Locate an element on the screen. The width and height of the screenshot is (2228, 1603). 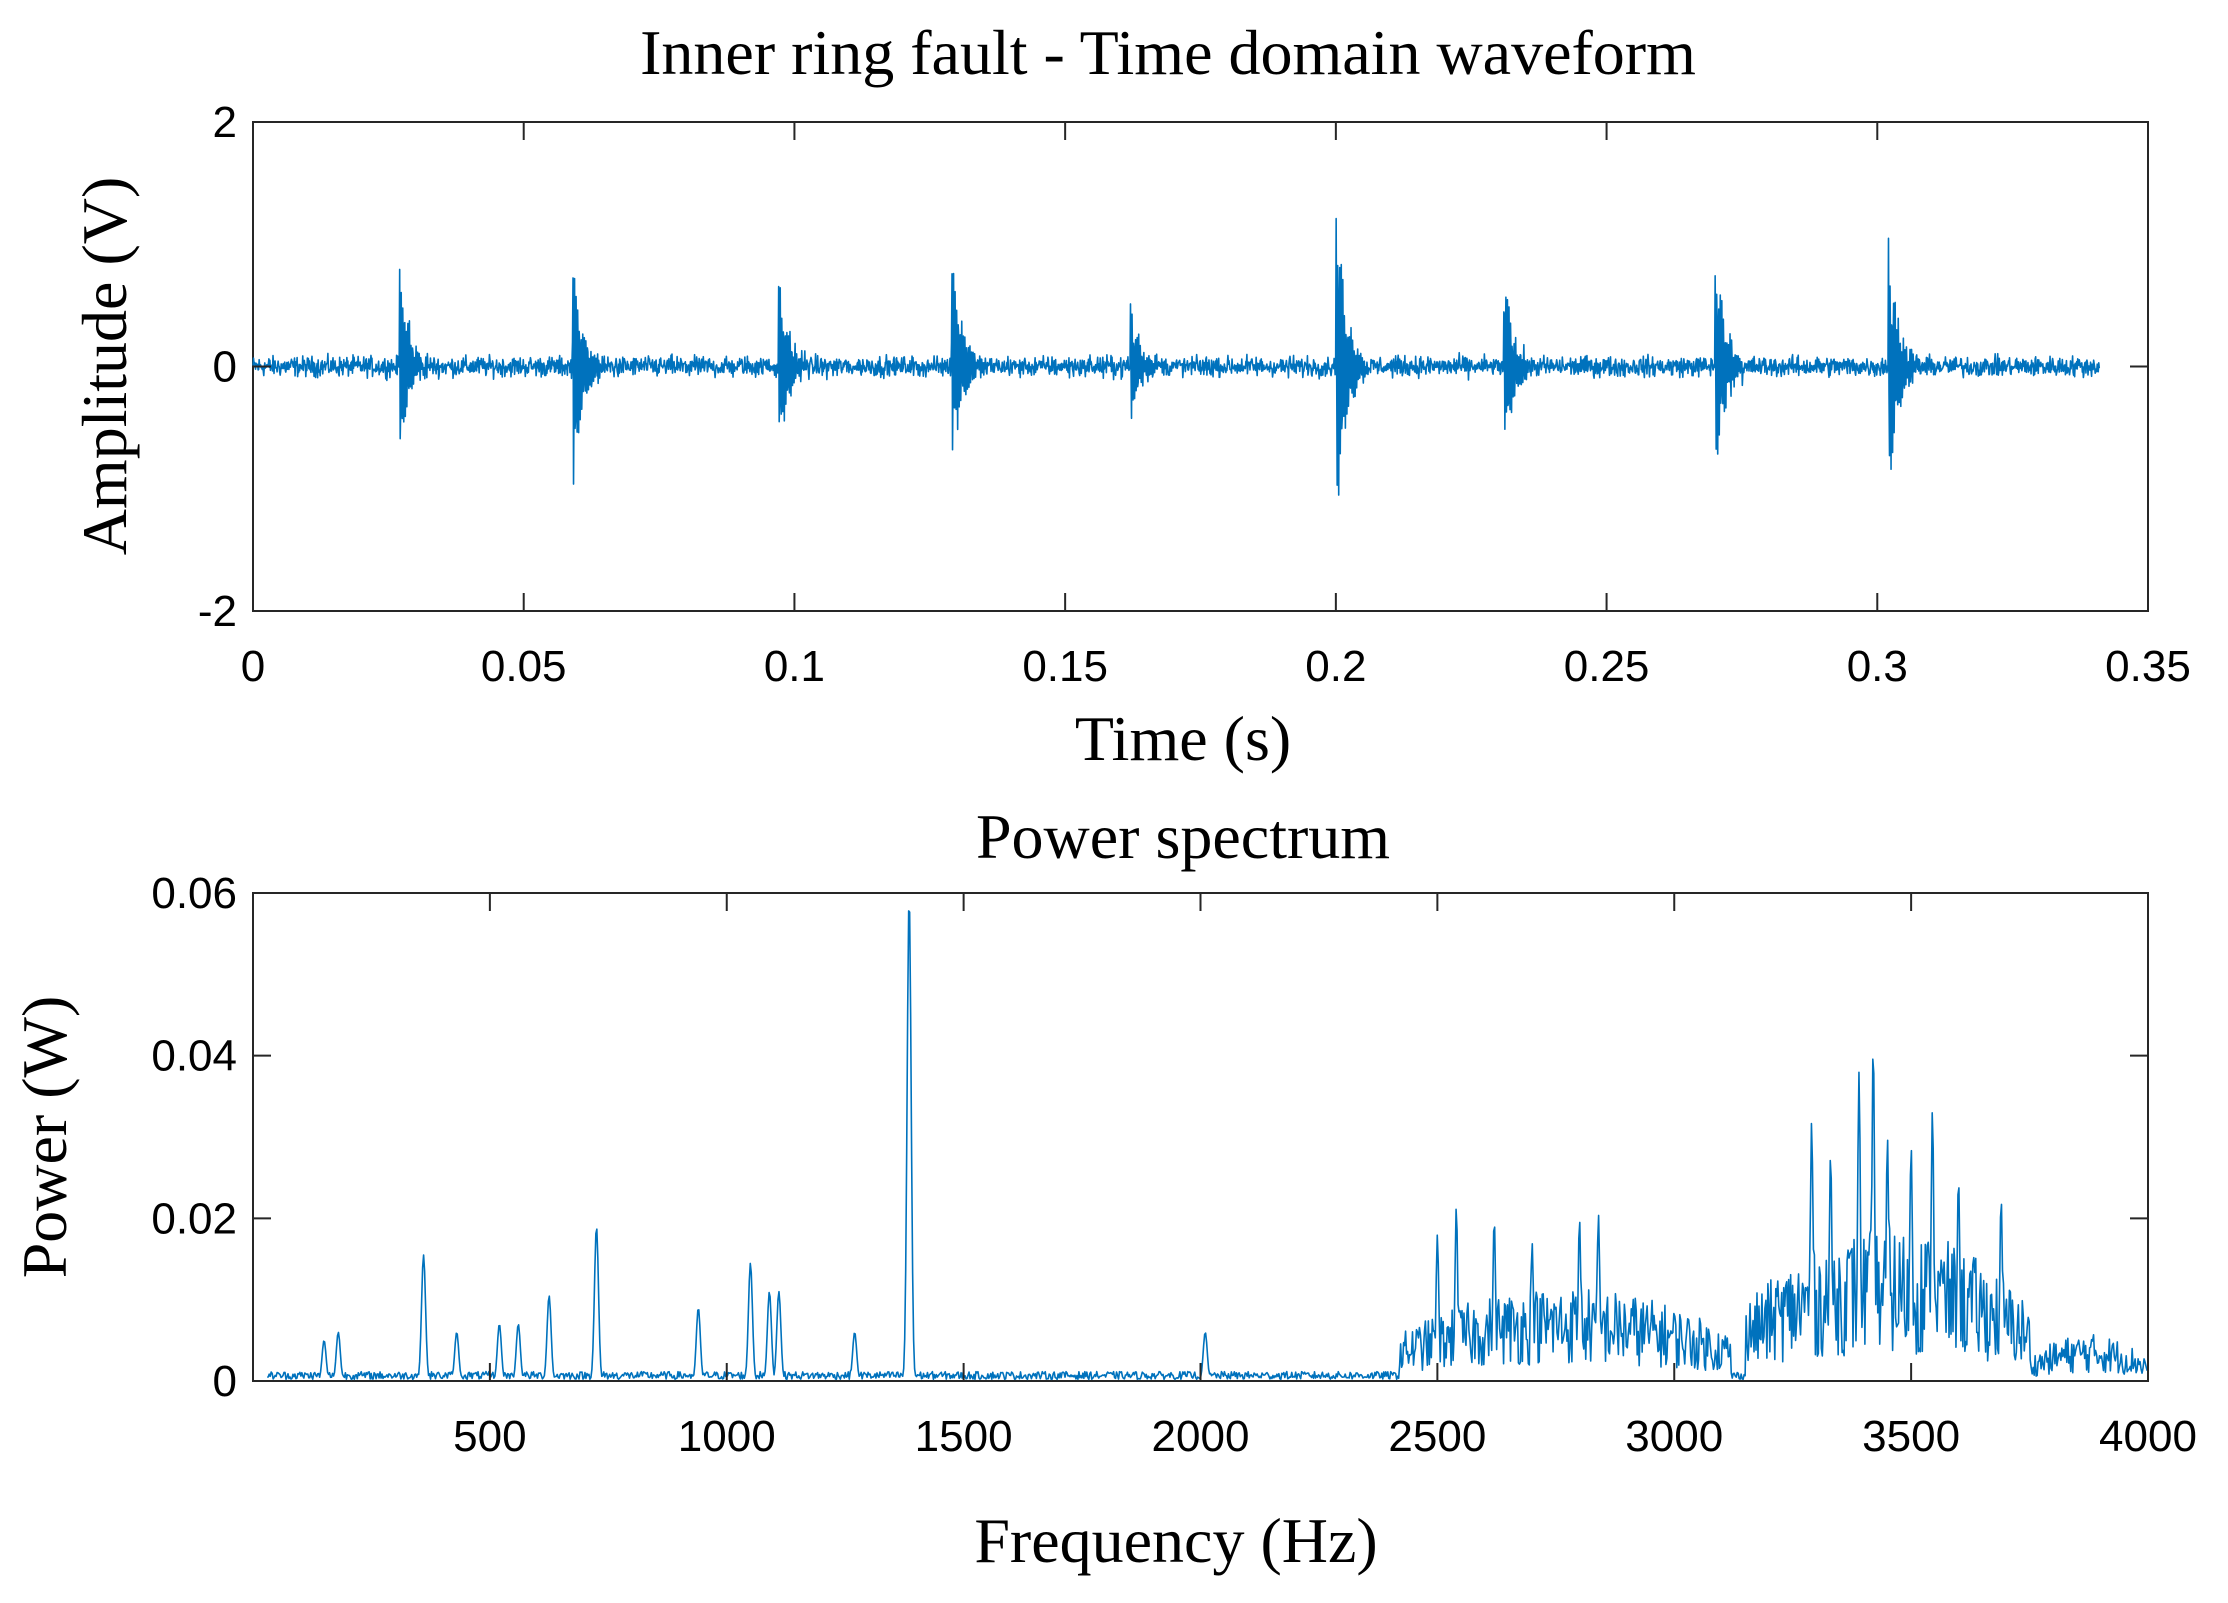
power-x-tick-label: 500 is located at coordinates (489, 1436).